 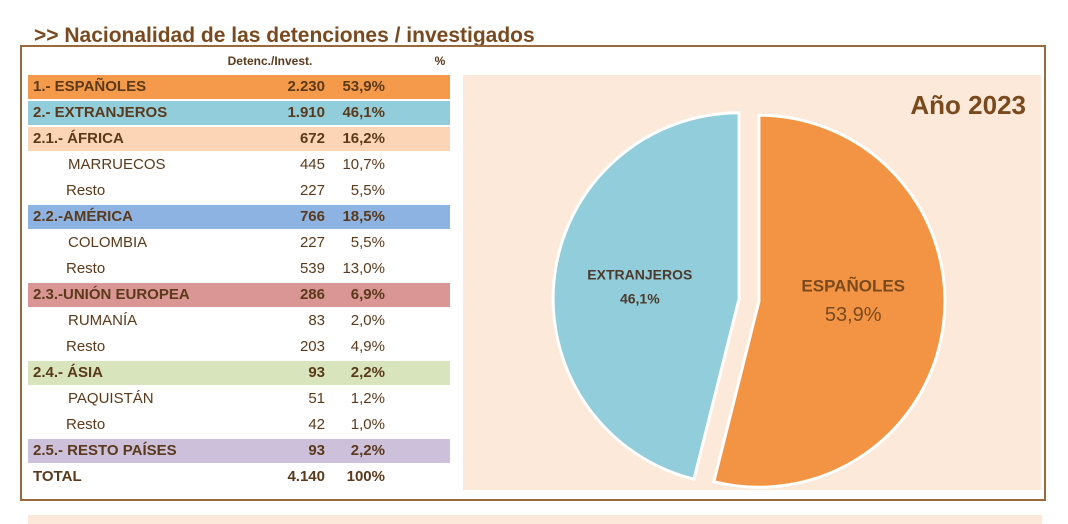 I want to click on table-cell: 1.910, so click(x=306, y=112).